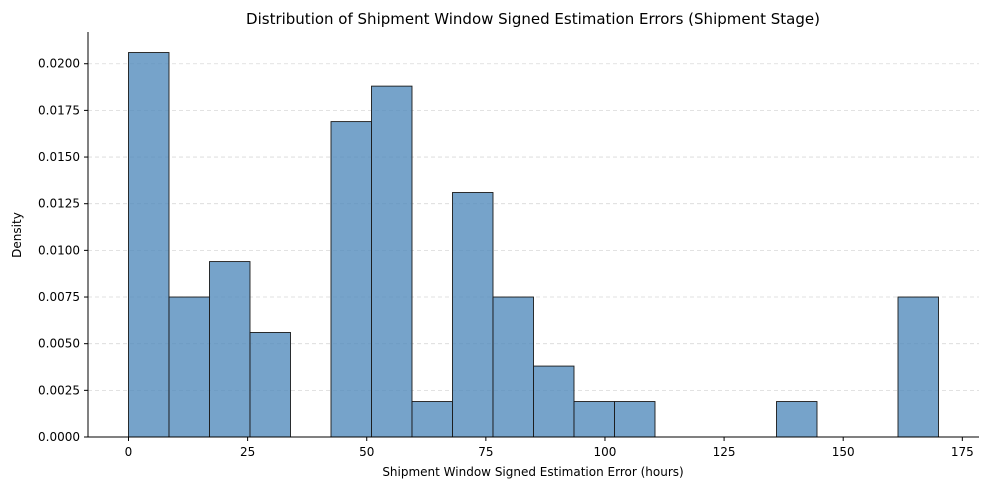  What do you see at coordinates (59, 250) in the screenshot?
I see `y-tick-label: 0.0100` at bounding box center [59, 250].